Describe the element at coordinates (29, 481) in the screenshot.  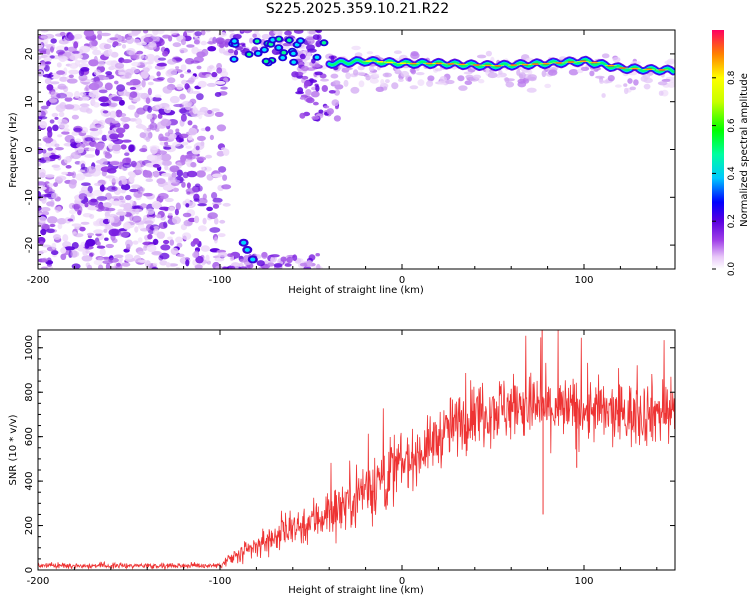
I see `y-tick-label: 400` at that location.